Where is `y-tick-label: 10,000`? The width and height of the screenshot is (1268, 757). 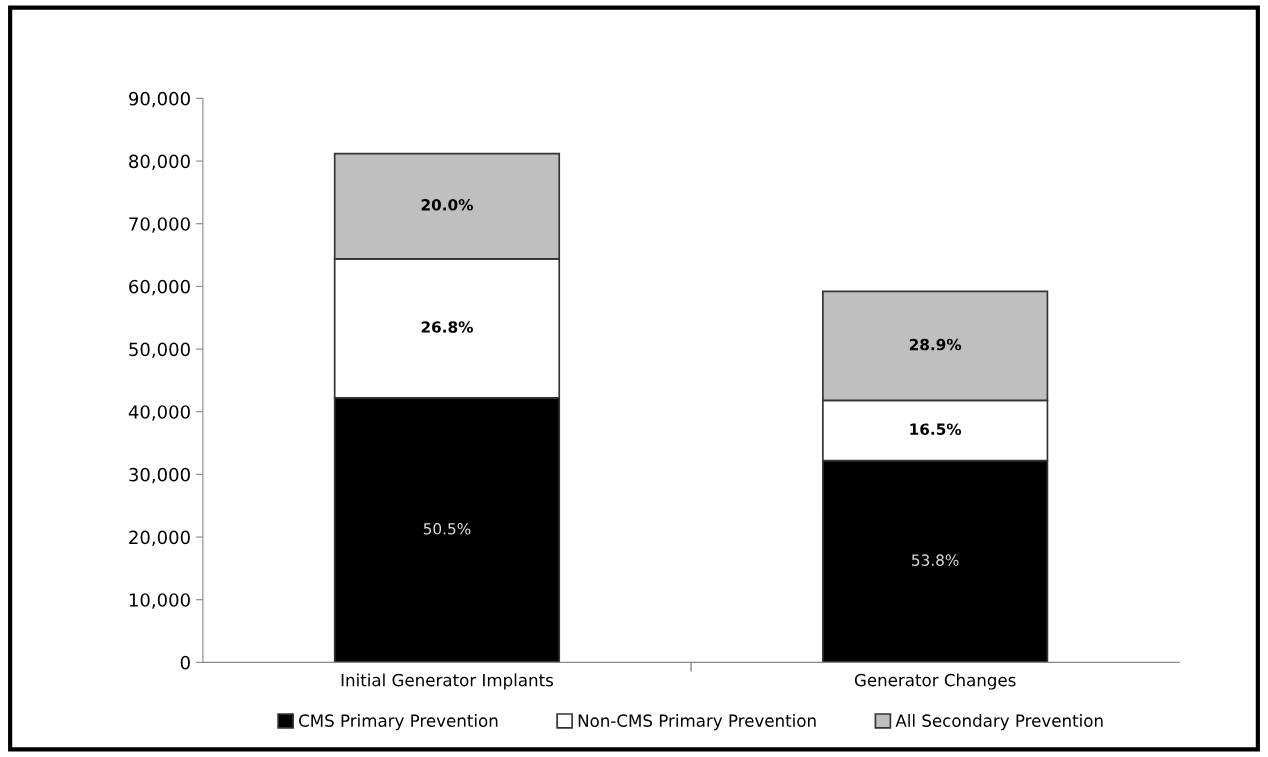
y-tick-label: 10,000 is located at coordinates (159, 601).